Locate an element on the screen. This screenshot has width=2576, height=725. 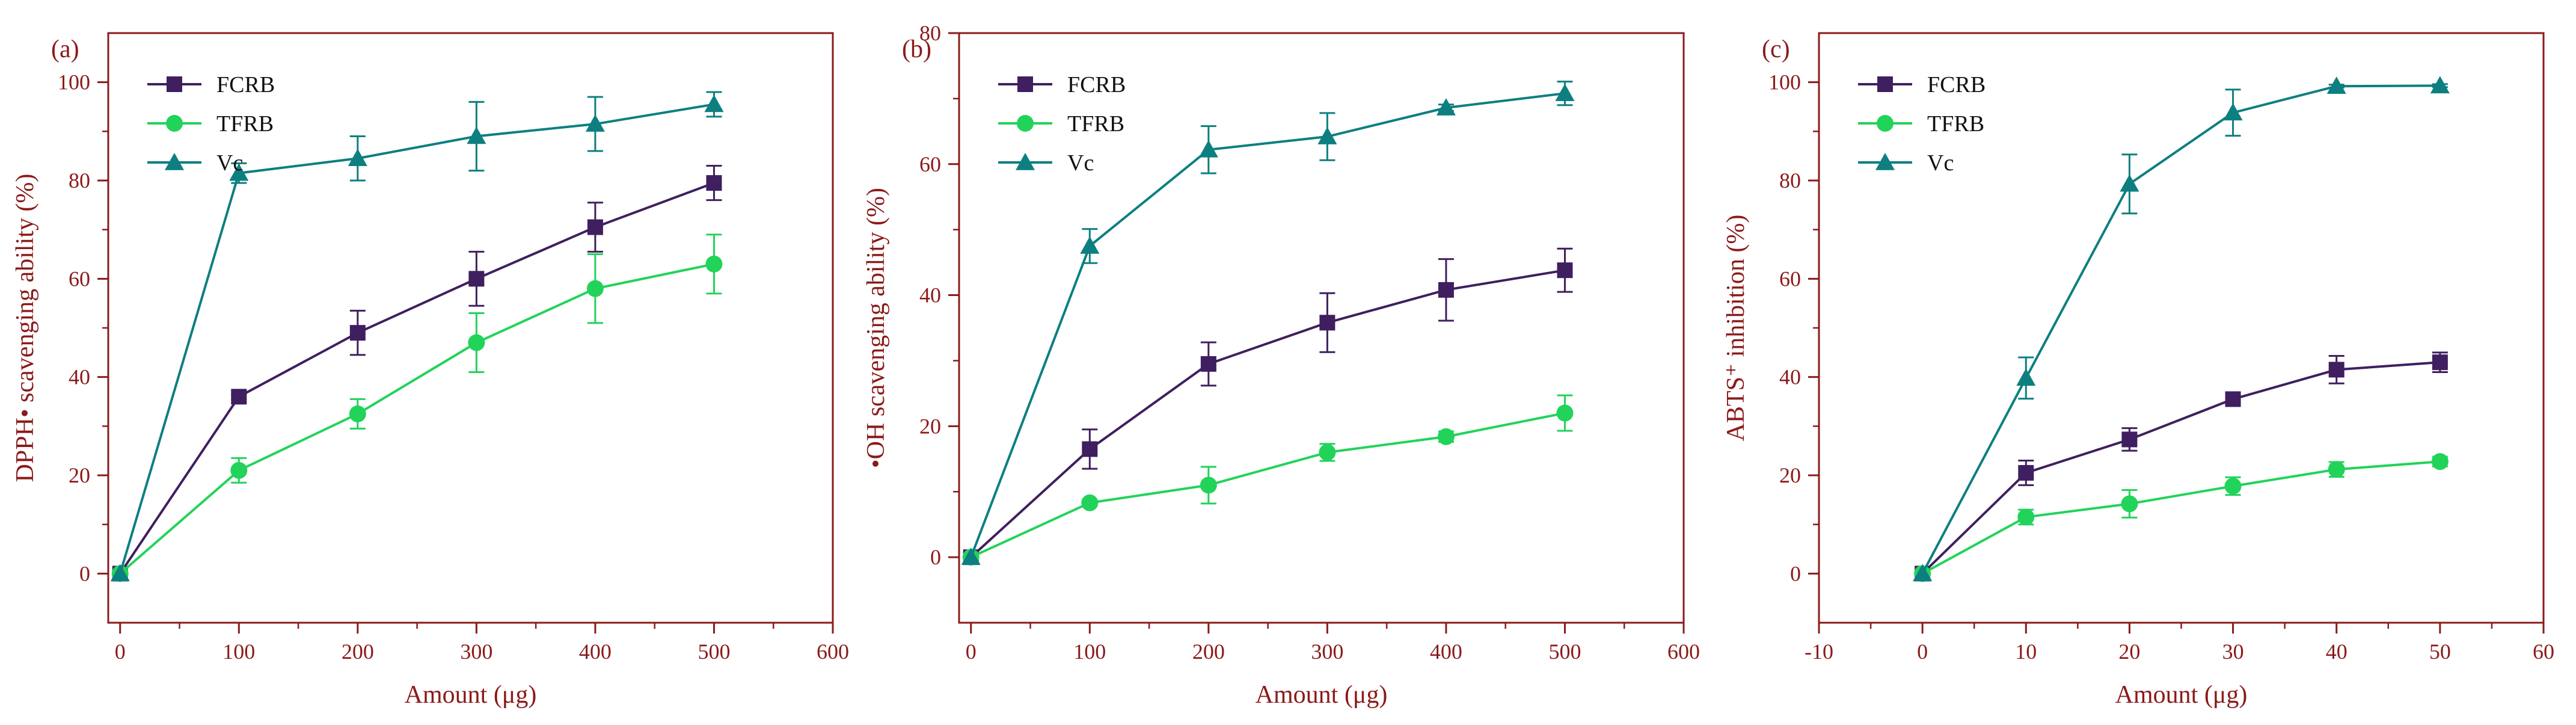
x-tick-label: 30 is located at coordinates (2233, 652).